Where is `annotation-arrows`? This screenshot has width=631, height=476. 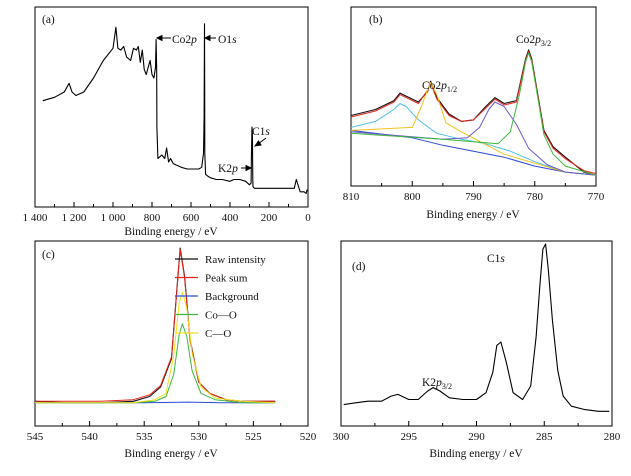 annotation-arrows is located at coordinates (211, 103).